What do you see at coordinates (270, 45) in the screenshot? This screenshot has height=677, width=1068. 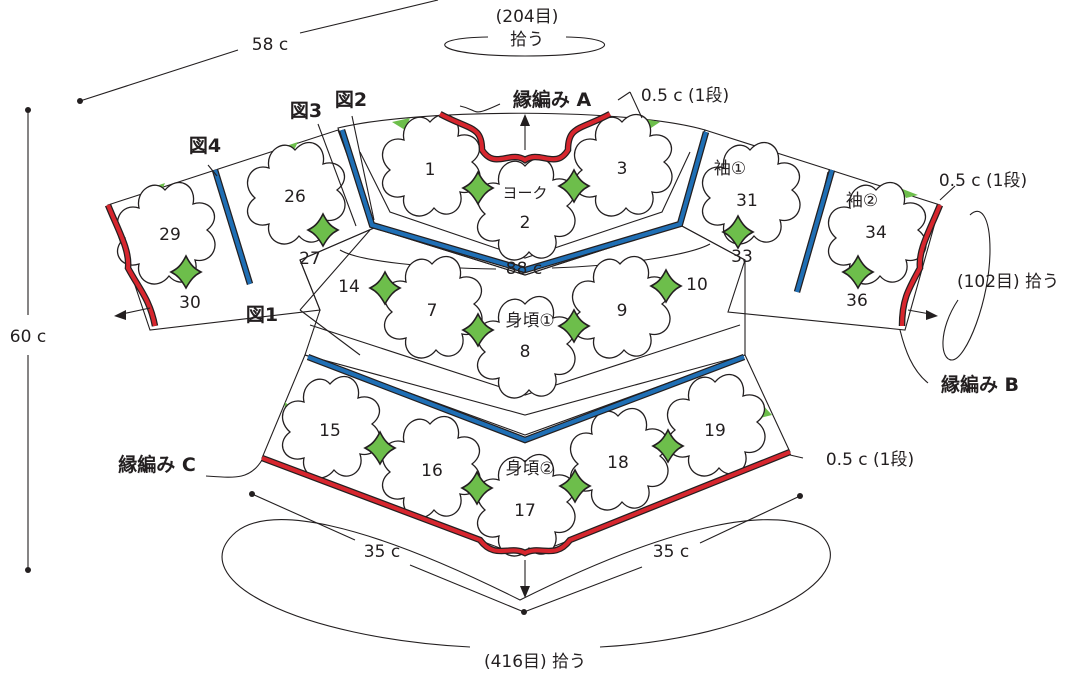 I see `sleeve-width-label: 58 c` at bounding box center [270, 45].